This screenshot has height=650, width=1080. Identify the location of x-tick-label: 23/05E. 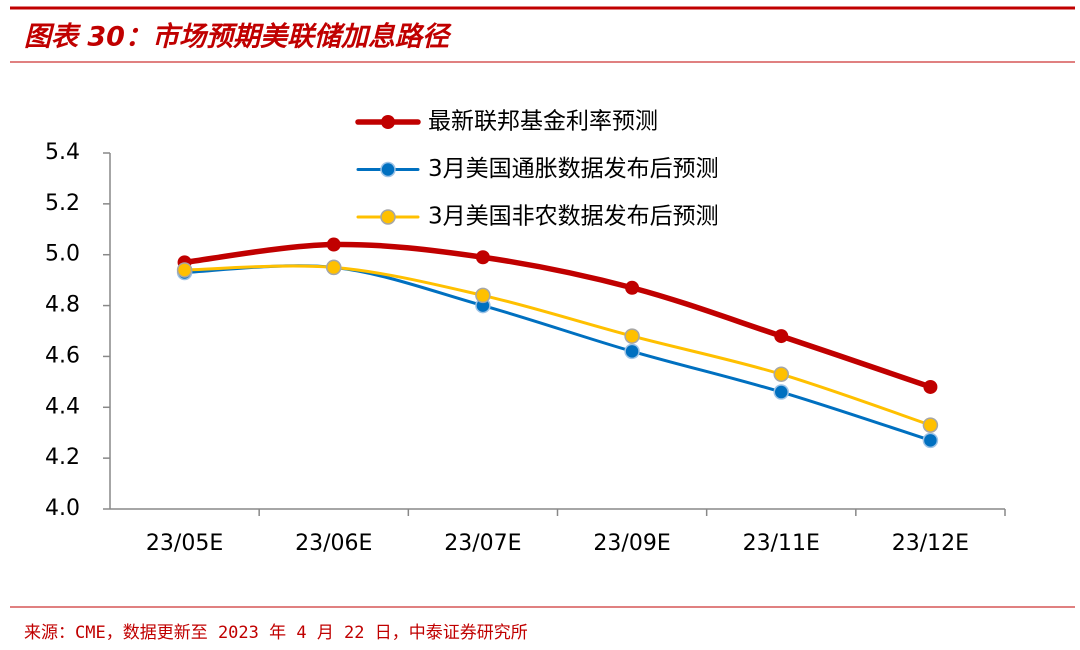
(184, 543).